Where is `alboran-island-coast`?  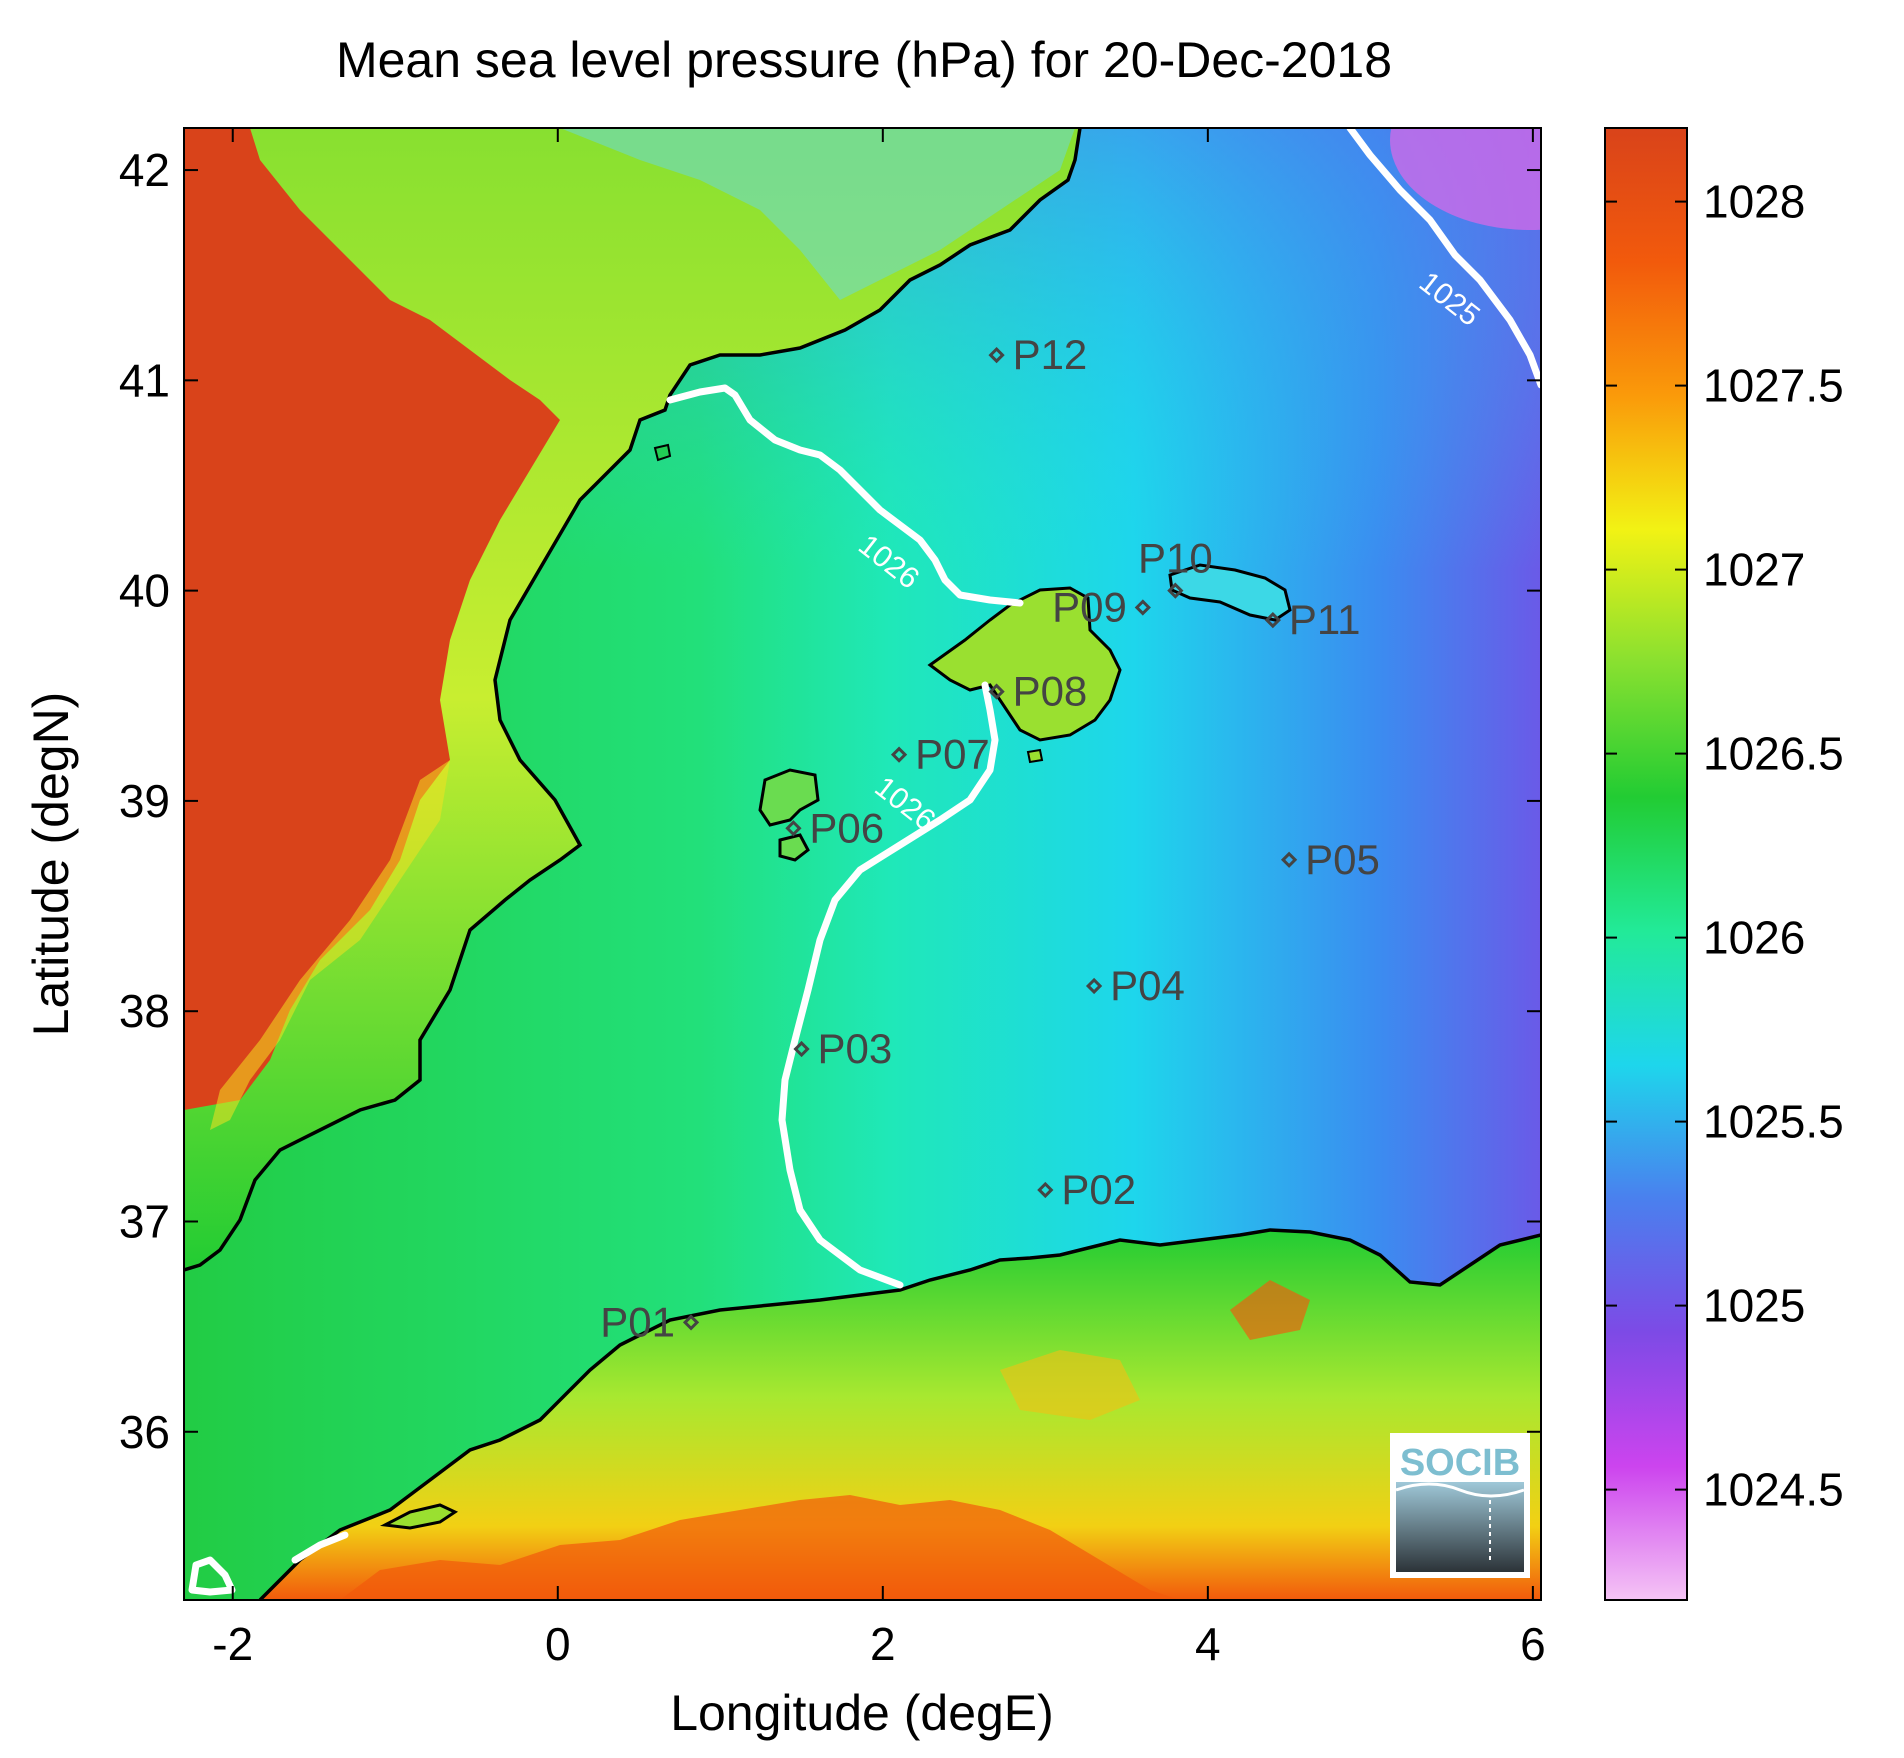
alboran-island-coast is located at coordinates (419, 1516).